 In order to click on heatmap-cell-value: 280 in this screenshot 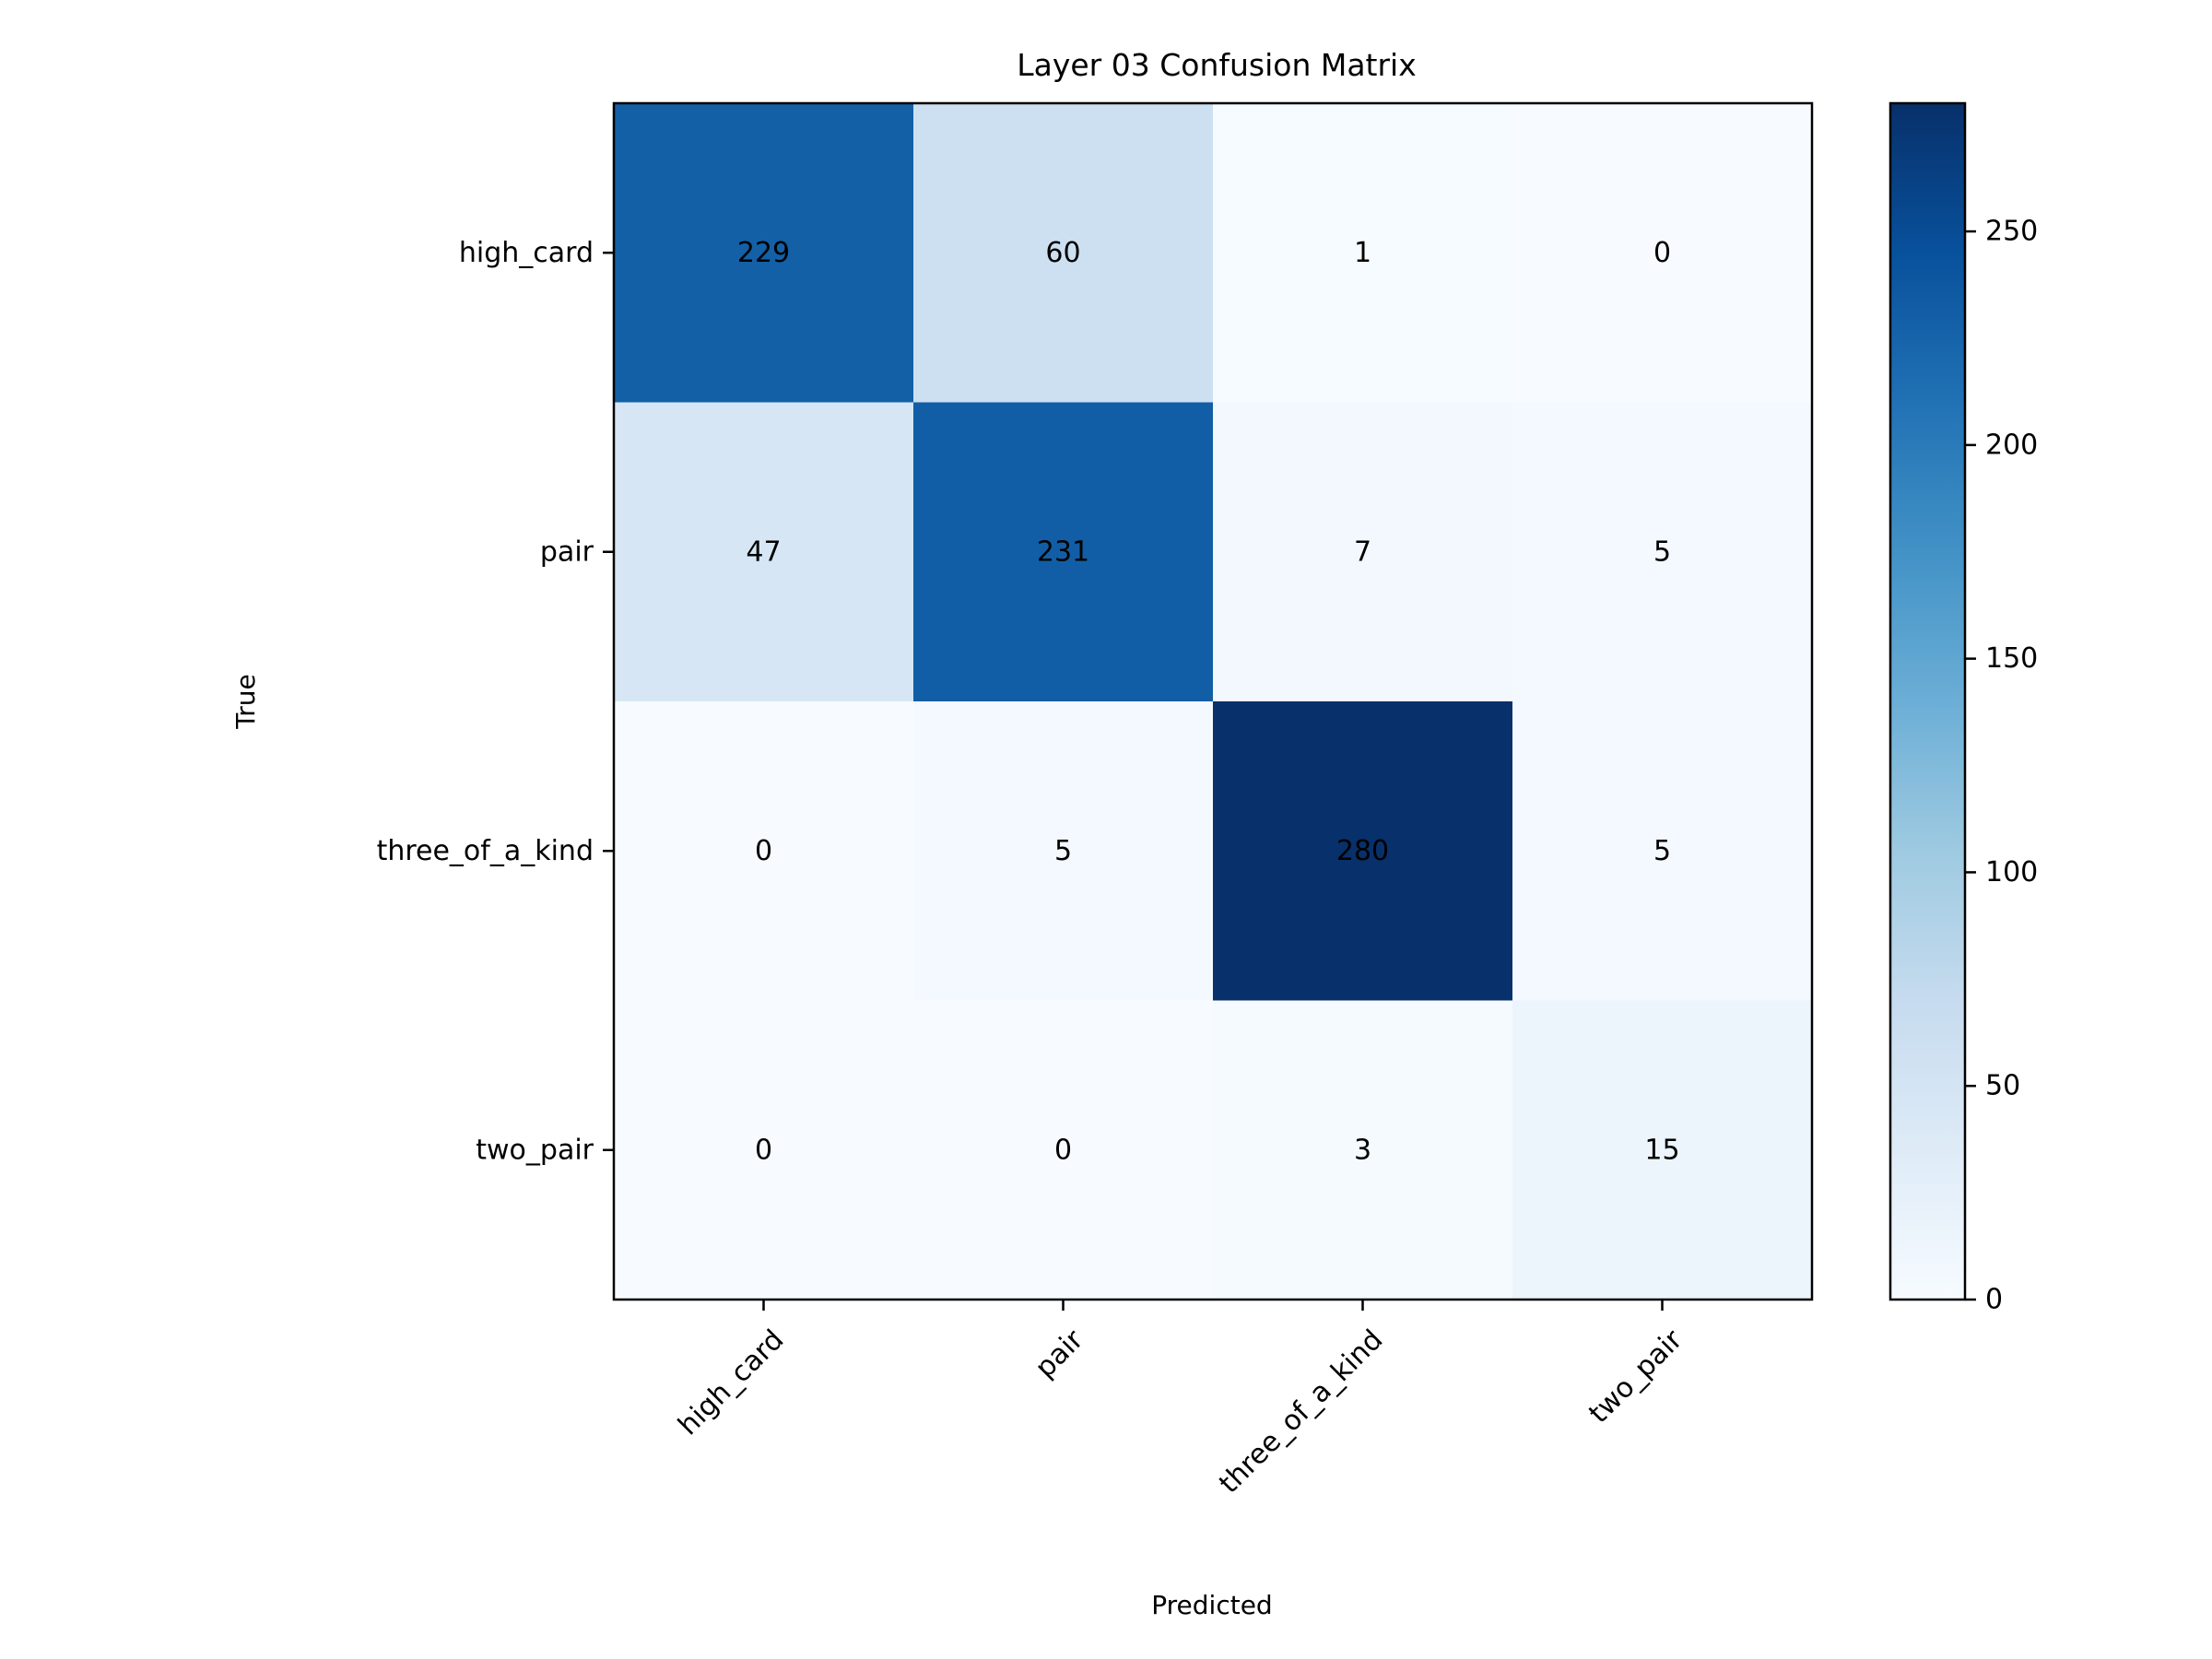, I will do `click(1362, 851)`.